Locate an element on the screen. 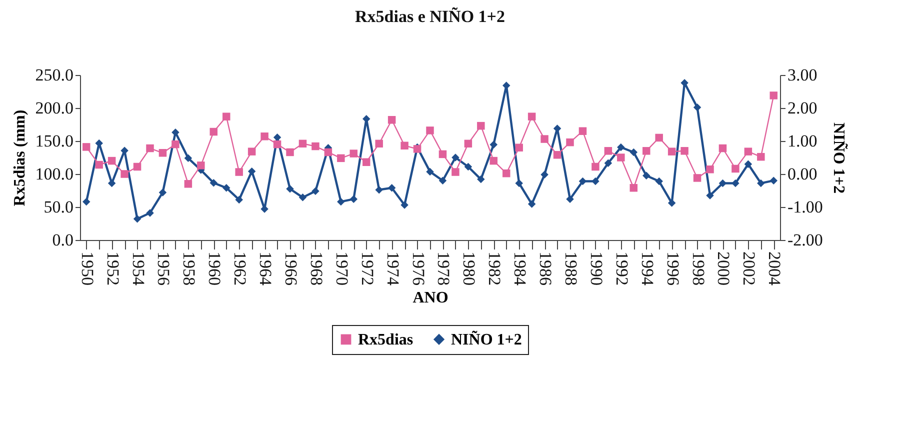 The height and width of the screenshot is (424, 915). x-tick-label: 2000 is located at coordinates (724, 269).